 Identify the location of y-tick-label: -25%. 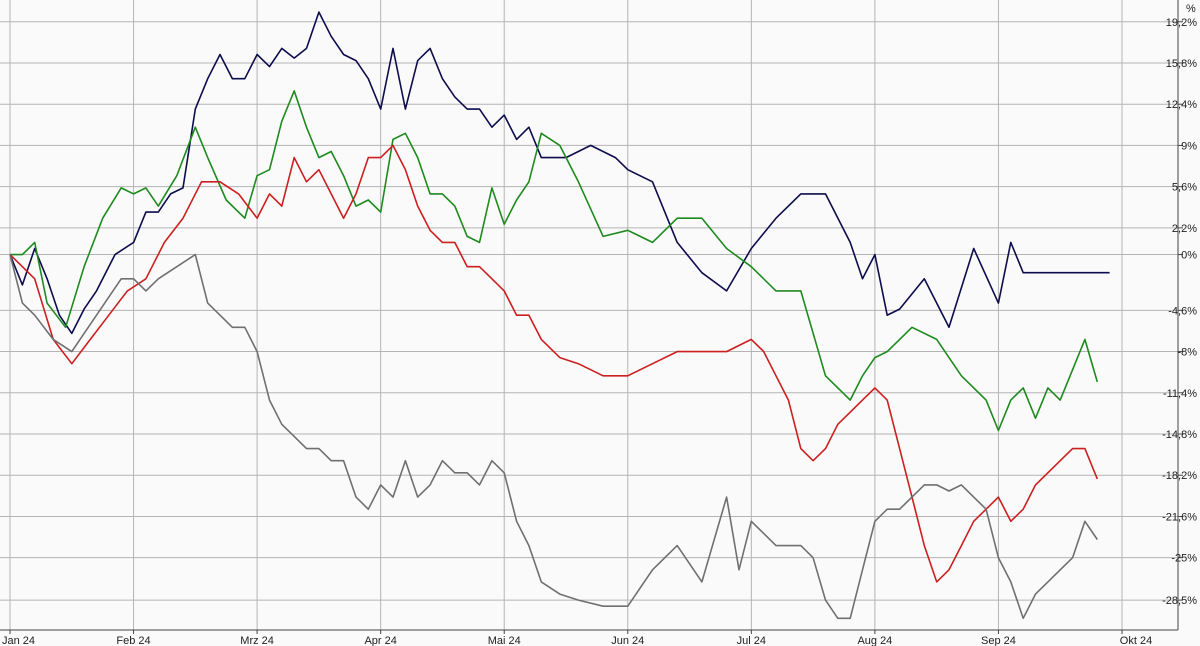
(1184, 559).